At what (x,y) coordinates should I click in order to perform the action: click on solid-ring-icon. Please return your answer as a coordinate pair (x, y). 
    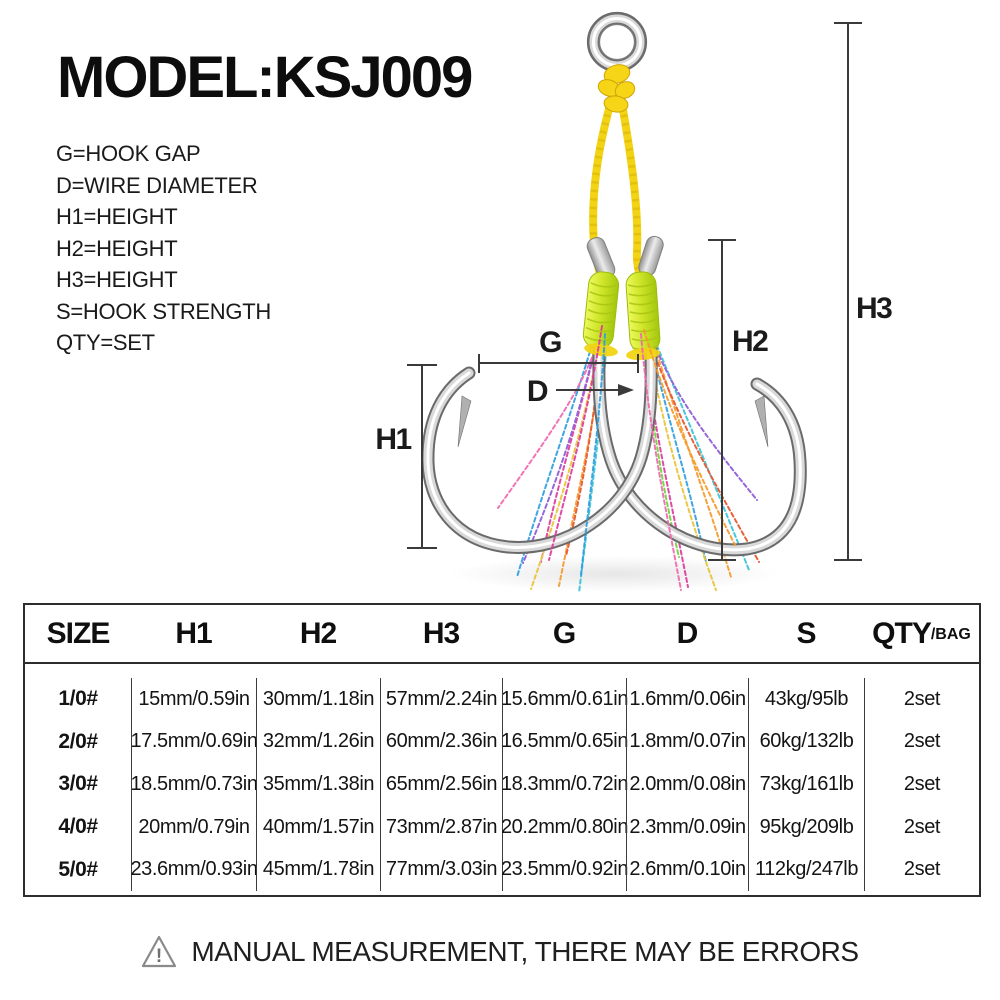
    Looking at the image, I should click on (617, 42).